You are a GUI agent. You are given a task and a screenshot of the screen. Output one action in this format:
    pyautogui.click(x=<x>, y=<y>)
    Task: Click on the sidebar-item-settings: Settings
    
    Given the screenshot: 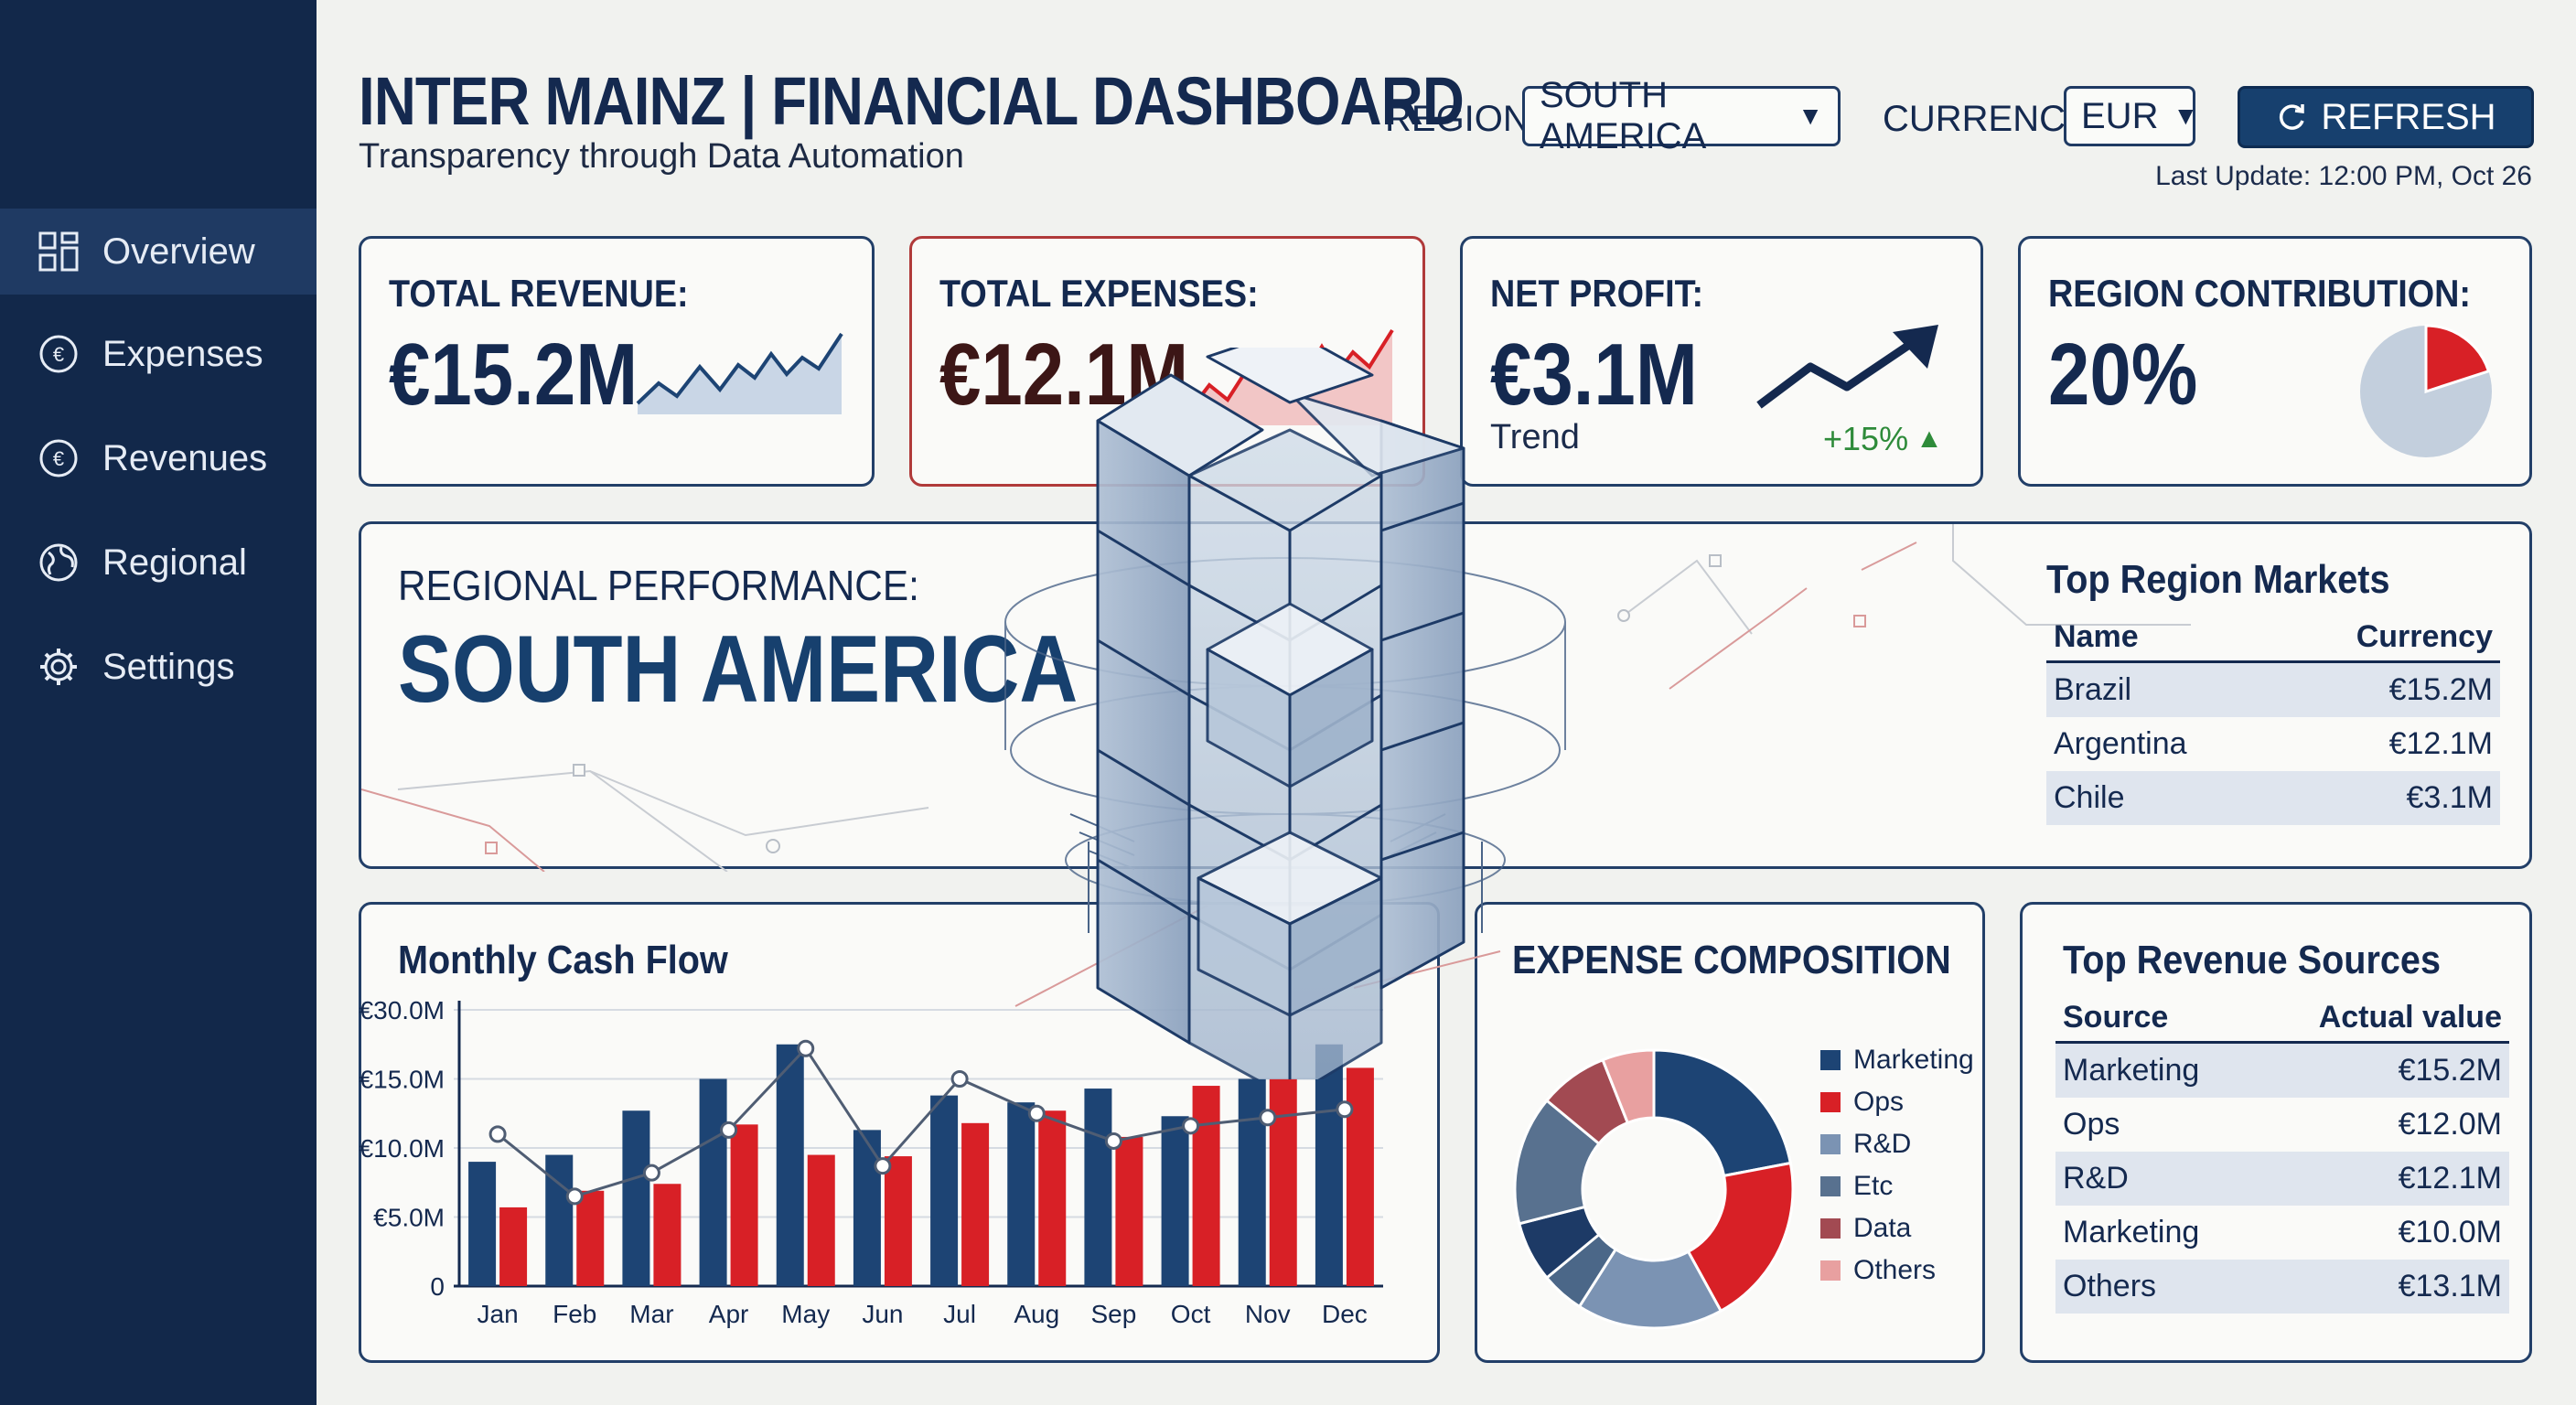 What is the action you would take?
    pyautogui.click(x=158, y=667)
    